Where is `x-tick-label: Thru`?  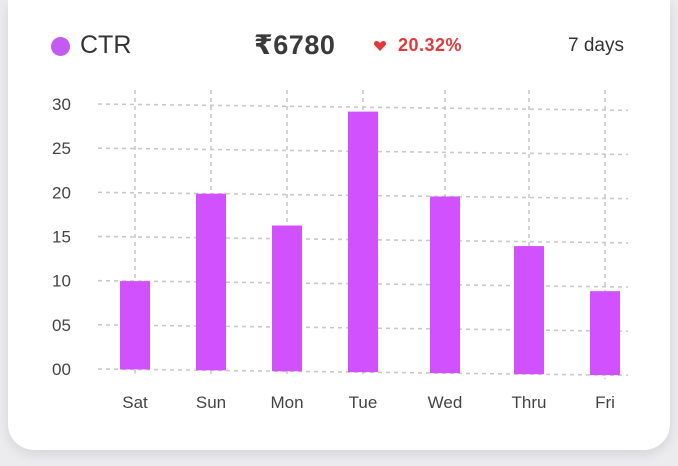 x-tick-label: Thru is located at coordinates (529, 402).